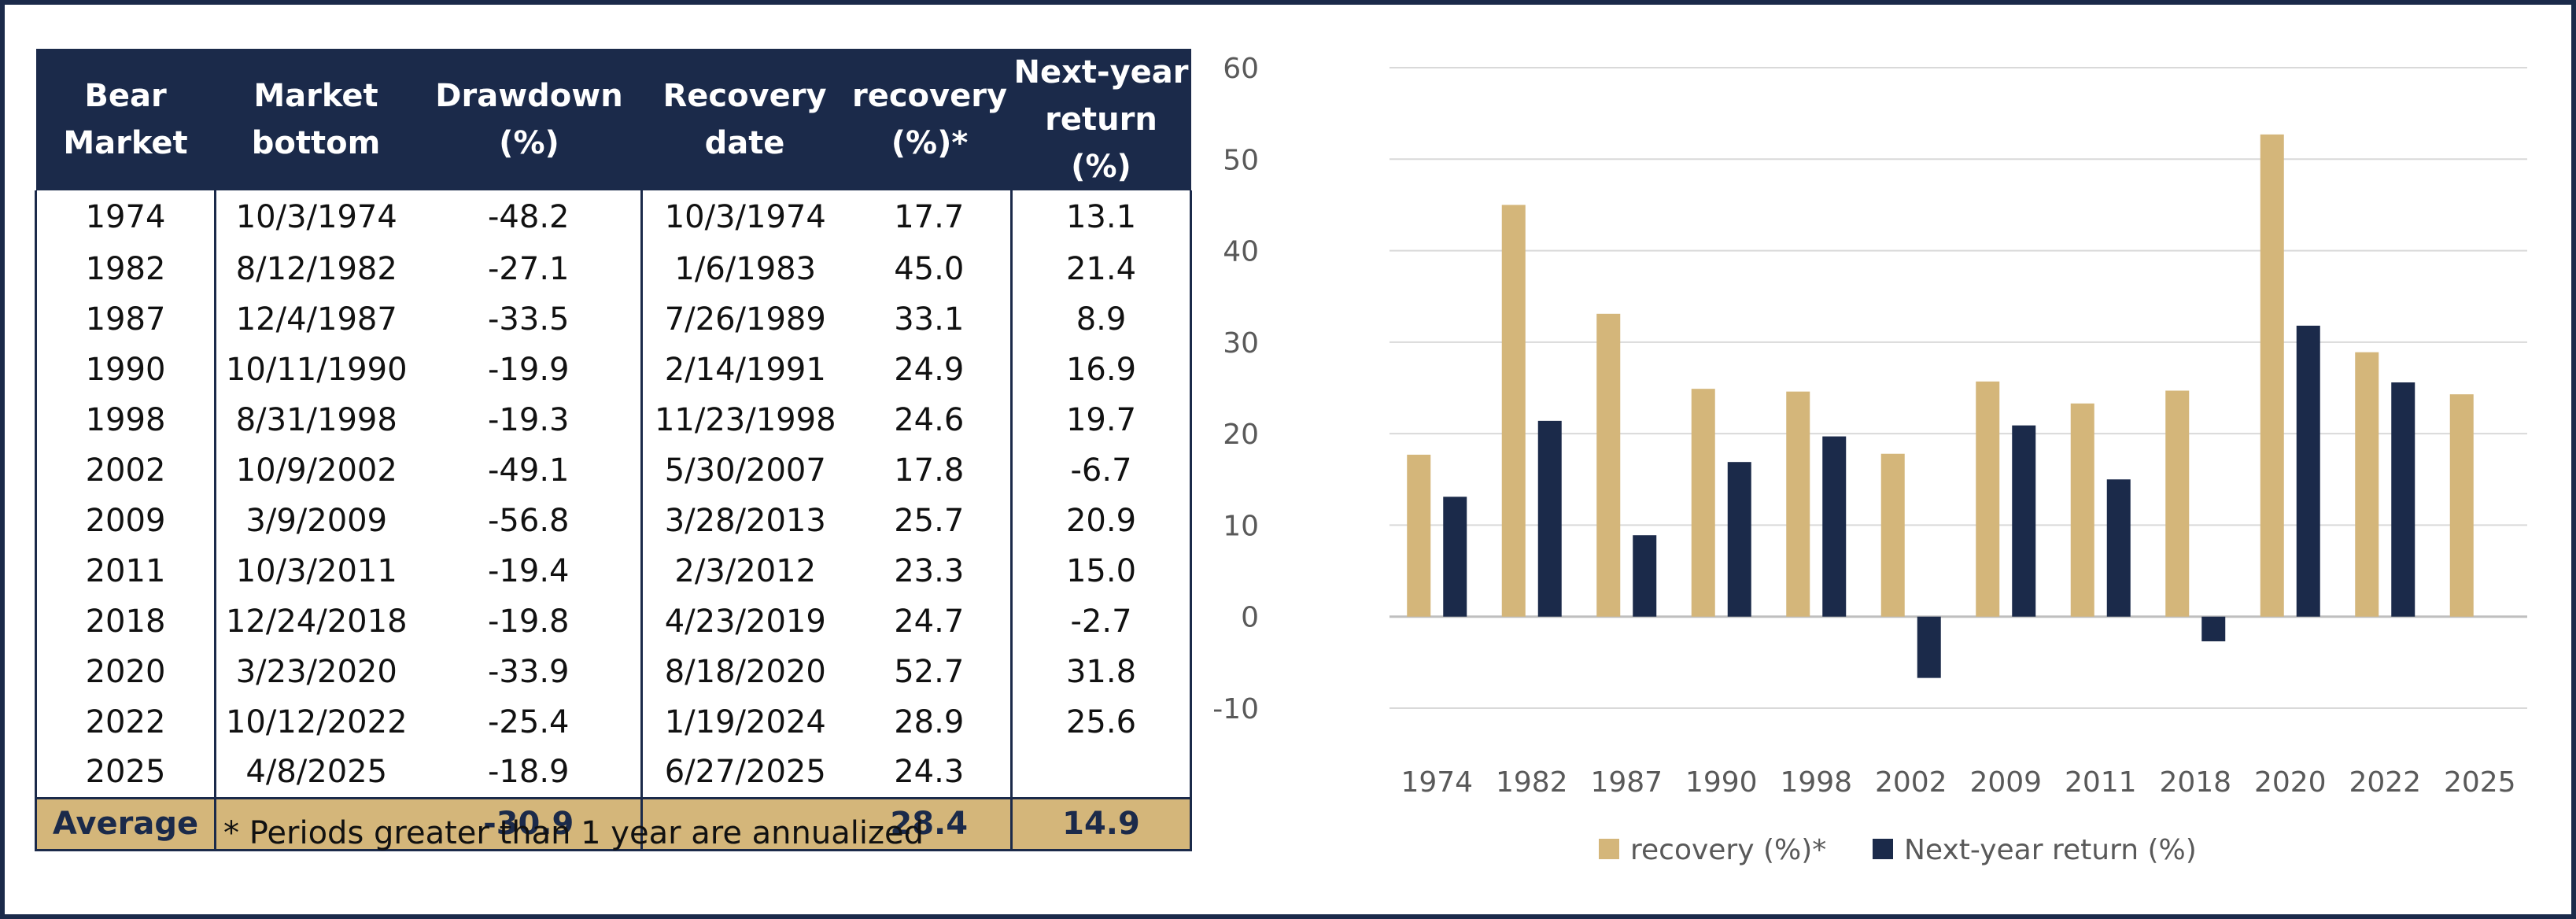 The height and width of the screenshot is (919, 2576). What do you see at coordinates (1241, 526) in the screenshot?
I see `y-tick-label: 10` at bounding box center [1241, 526].